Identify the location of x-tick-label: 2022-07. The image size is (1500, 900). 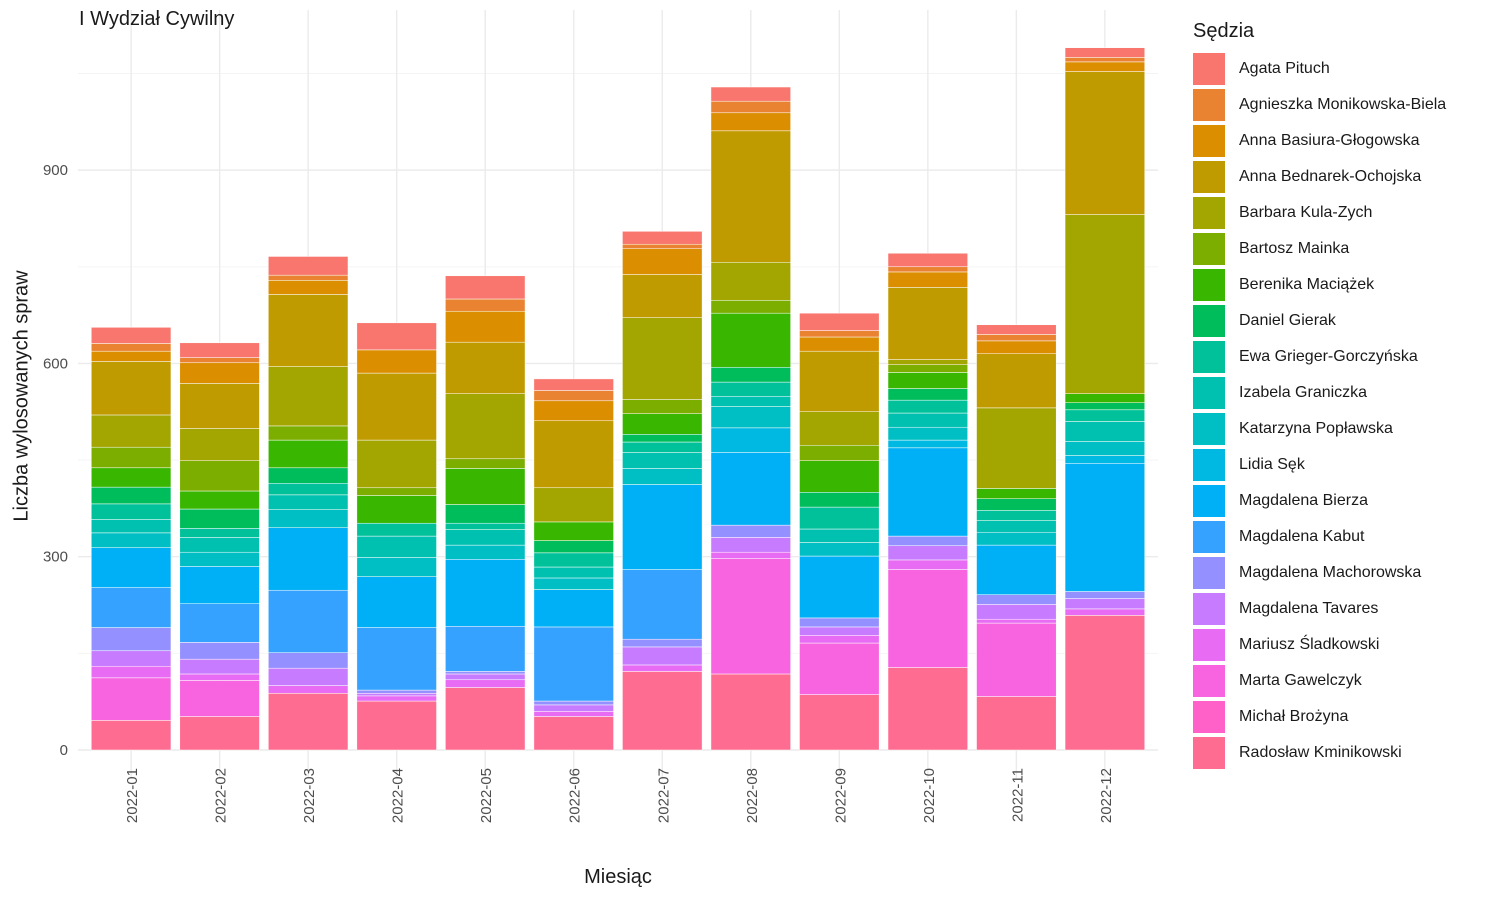
(663, 795).